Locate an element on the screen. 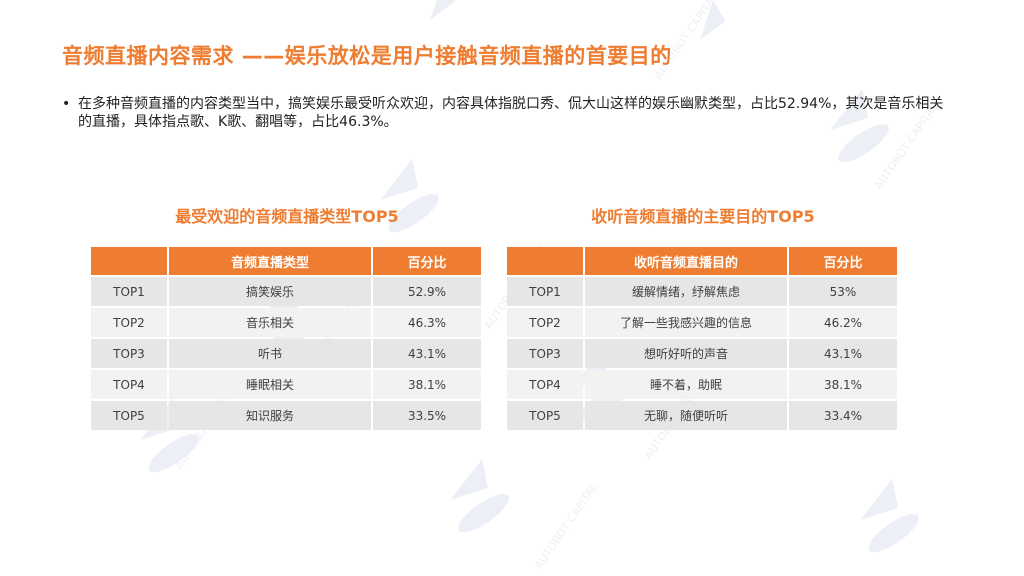  type-cell: 睡眠相关 is located at coordinates (270, 384).